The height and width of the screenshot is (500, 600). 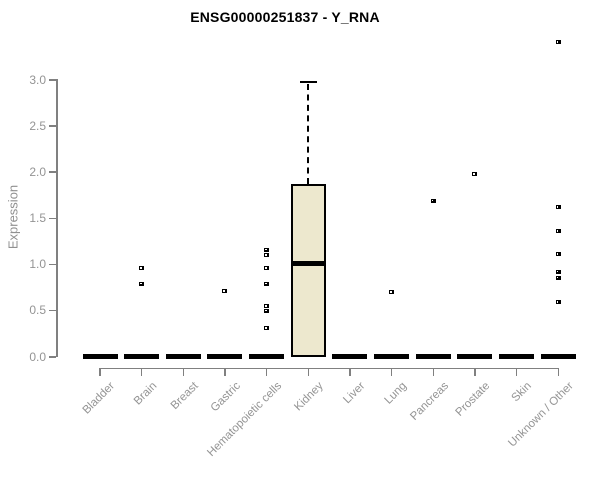 What do you see at coordinates (225, 397) in the screenshot?
I see `x-tick-label: Gastric` at bounding box center [225, 397].